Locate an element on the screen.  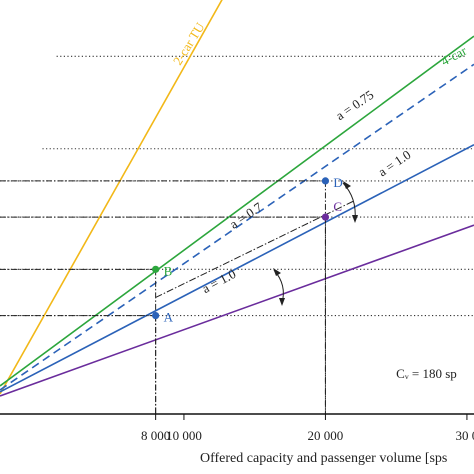
annotation-0: a = 0.75 is located at coordinates (355, 105).